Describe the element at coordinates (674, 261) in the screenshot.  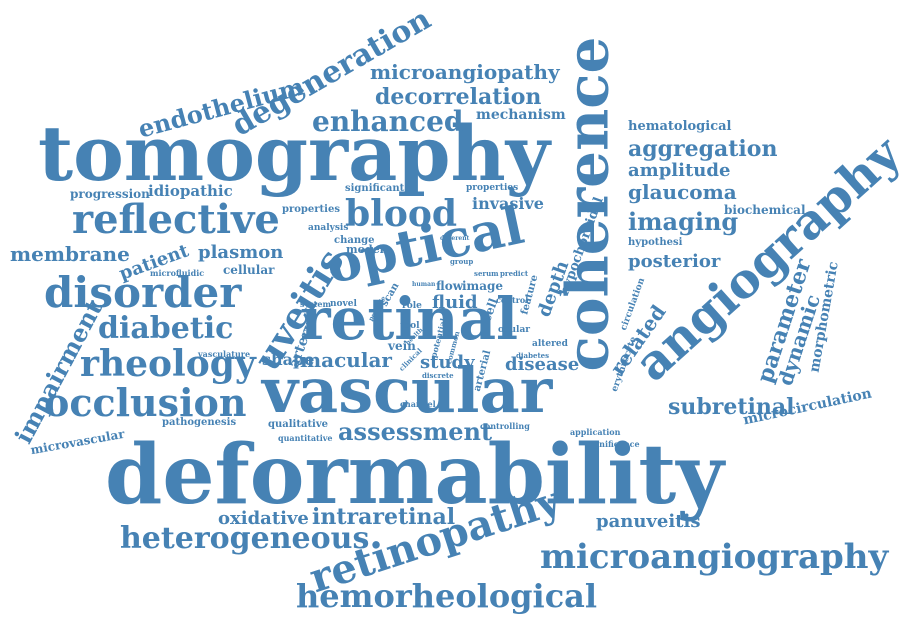
I see `word-posterior: posterior` at that location.